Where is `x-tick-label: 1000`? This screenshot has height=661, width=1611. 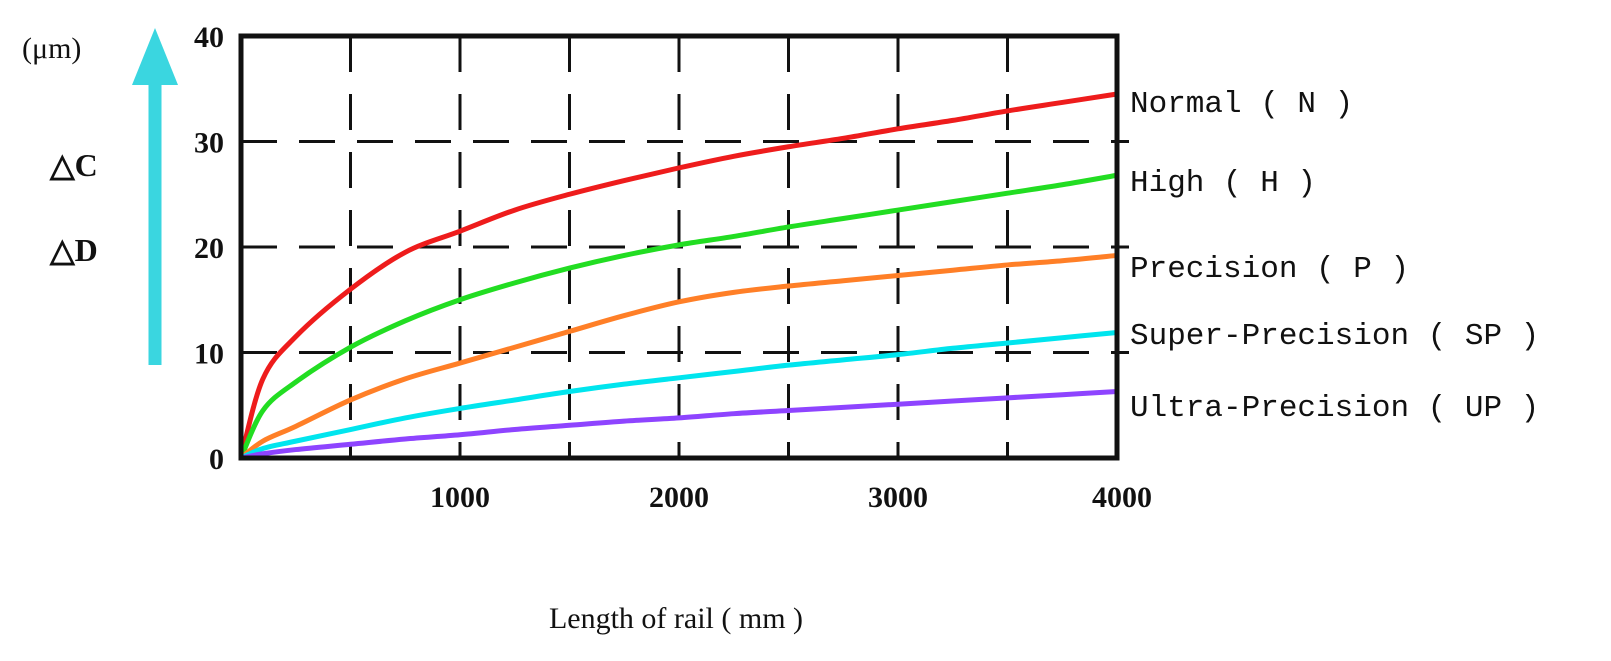 x-tick-label: 1000 is located at coordinates (460, 497).